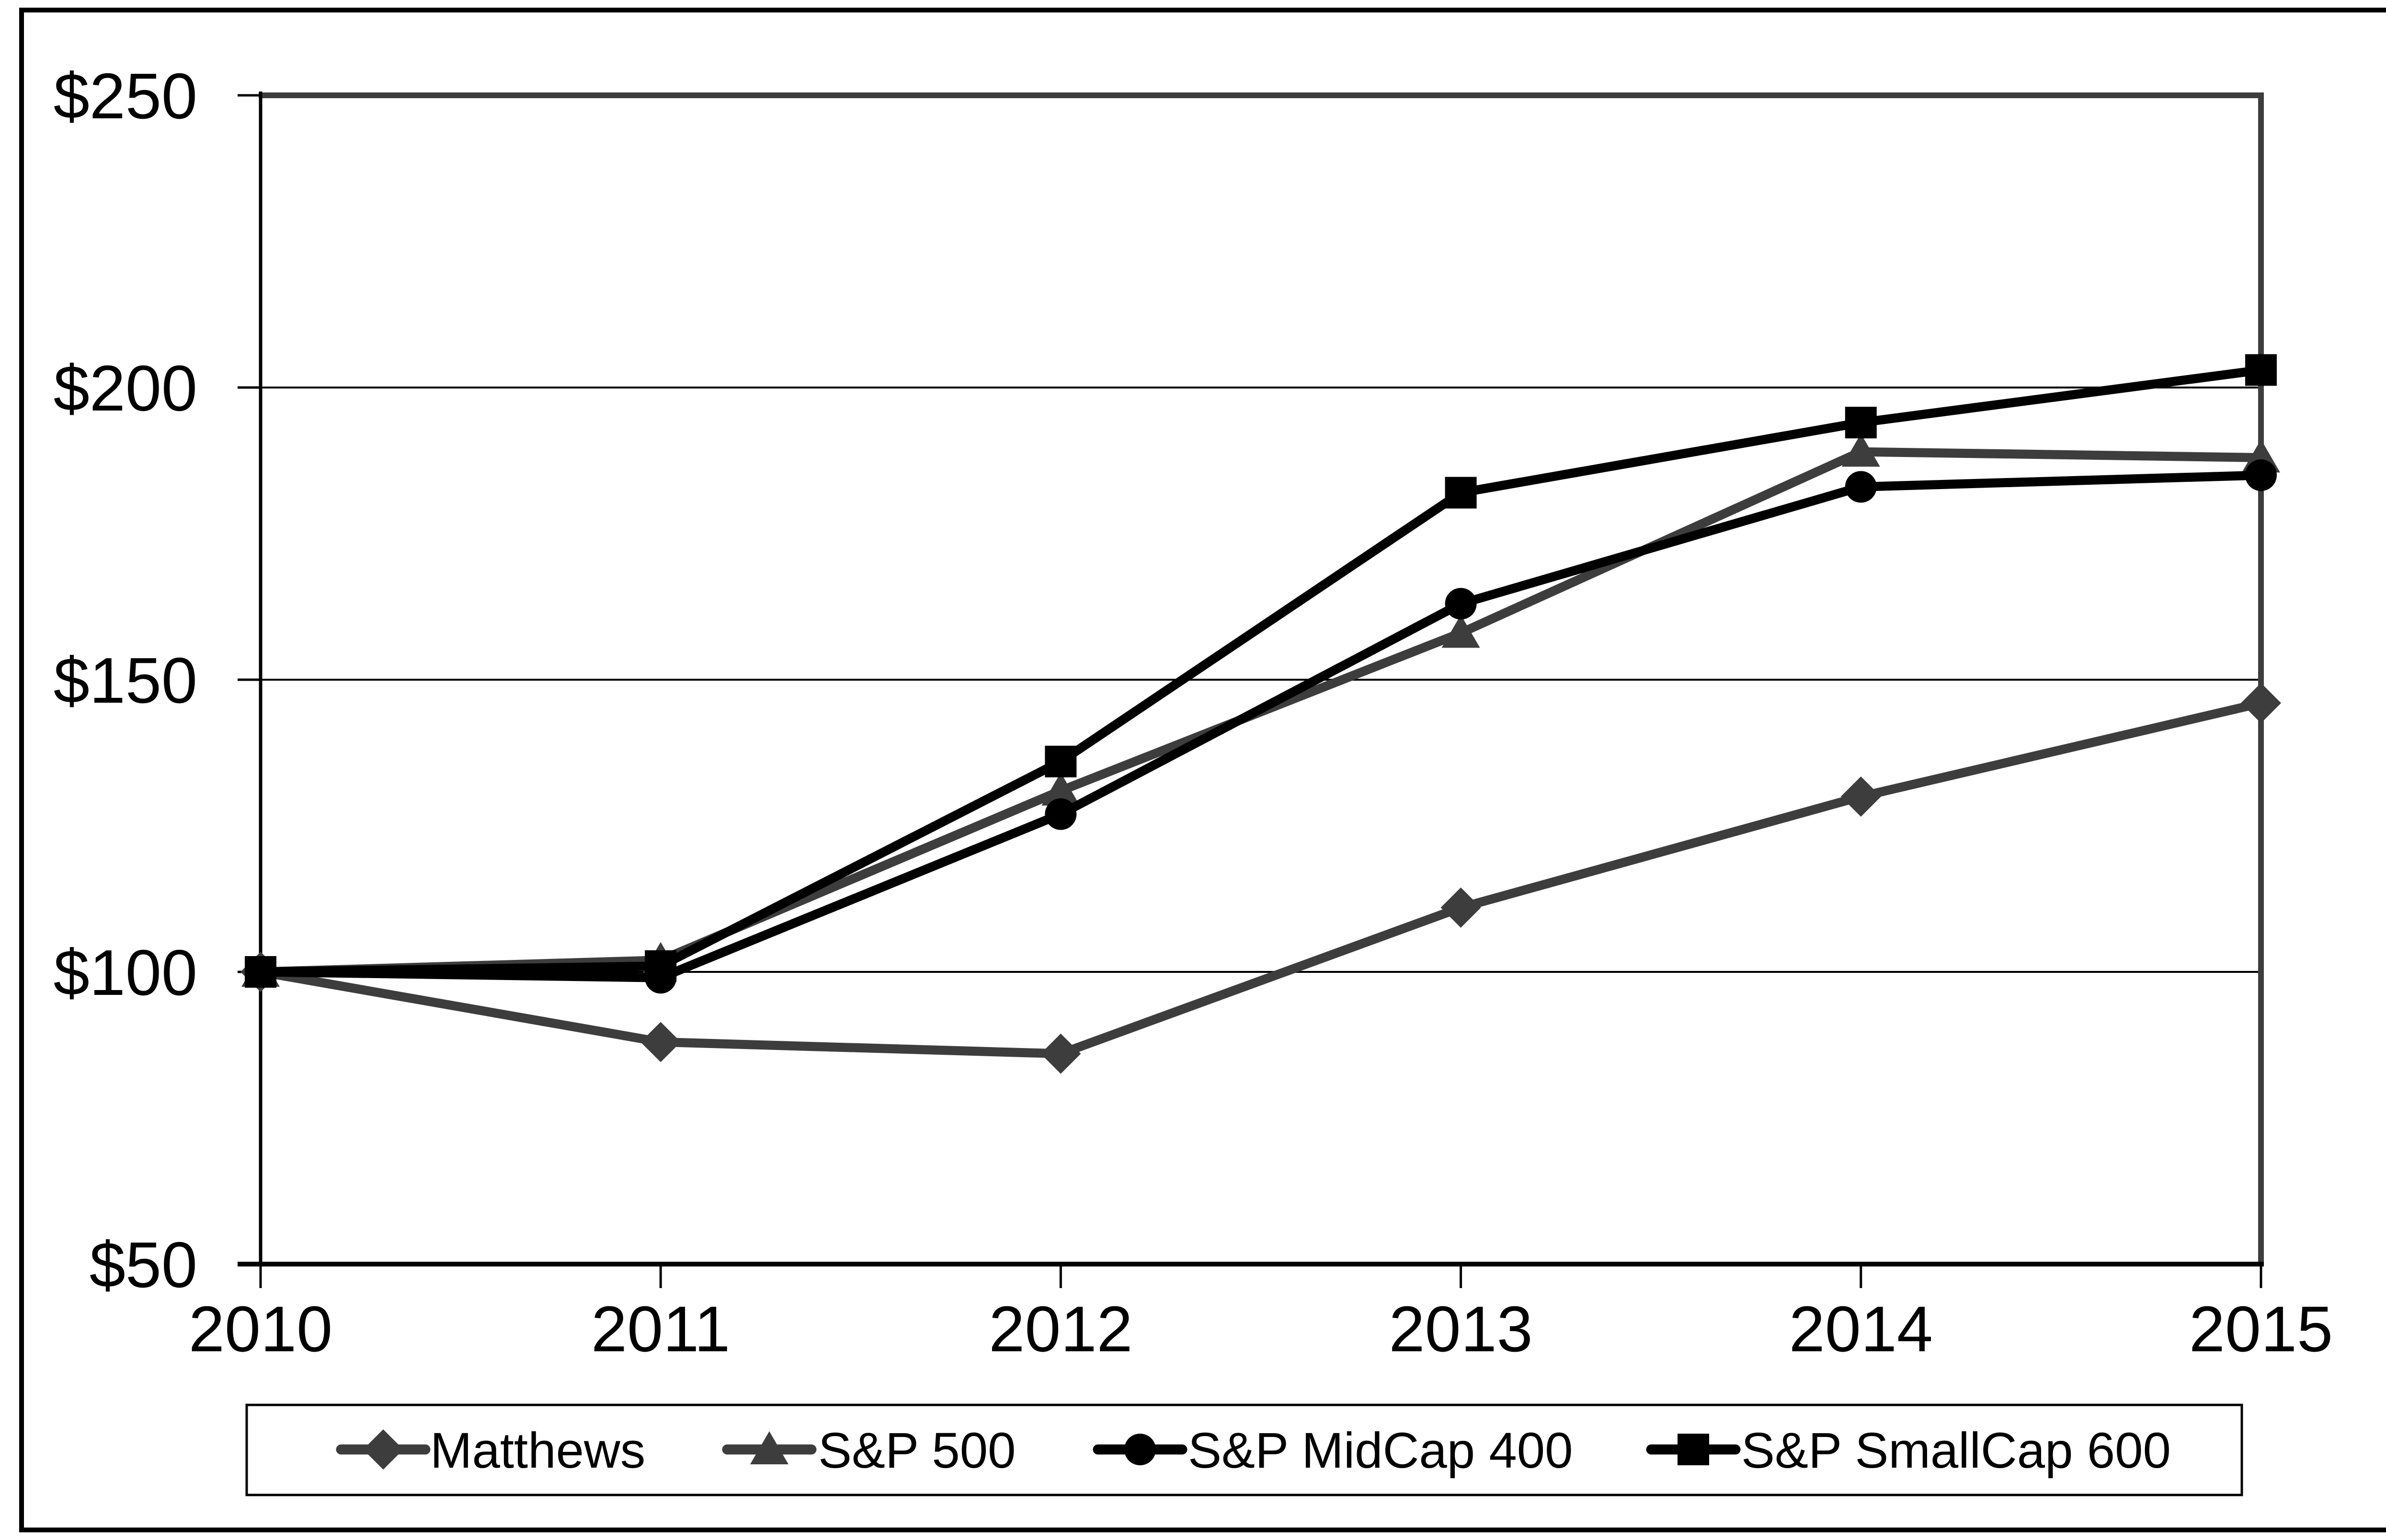  I want to click on y-tick-label-250: $250, so click(125, 96).